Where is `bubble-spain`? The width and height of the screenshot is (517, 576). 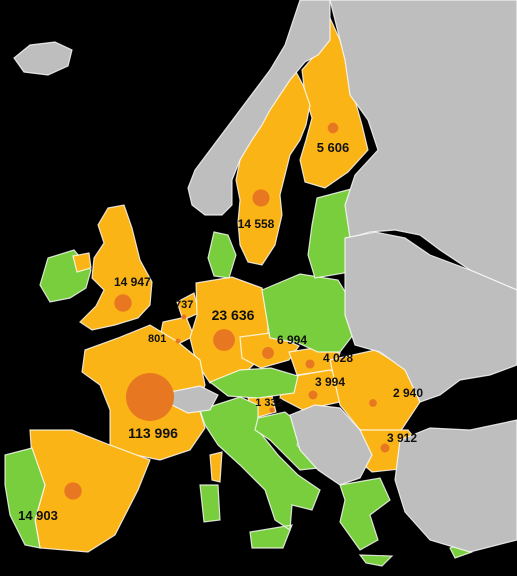
bubble-spain is located at coordinates (73, 491).